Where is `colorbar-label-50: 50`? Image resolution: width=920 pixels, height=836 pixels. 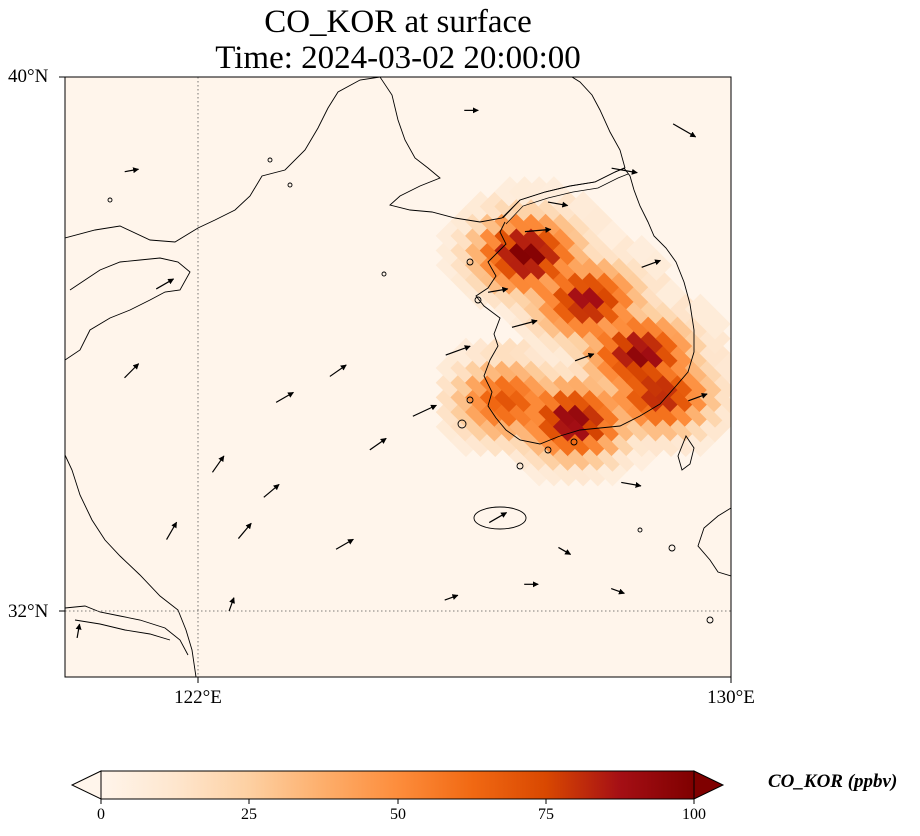 colorbar-label-50: 50 is located at coordinates (398, 814).